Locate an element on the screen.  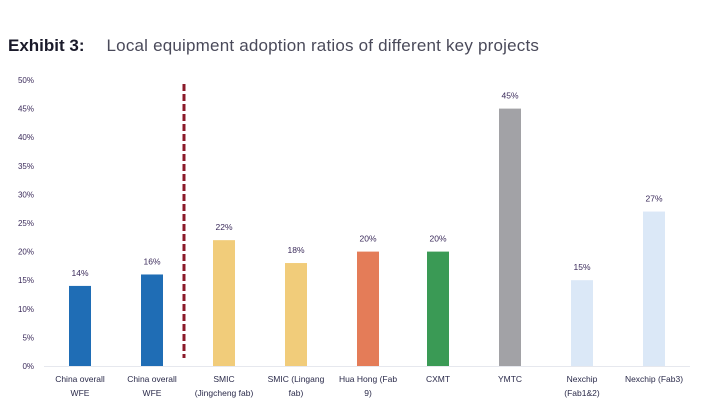
x-category-label: Nexchip is located at coordinates (582, 379).